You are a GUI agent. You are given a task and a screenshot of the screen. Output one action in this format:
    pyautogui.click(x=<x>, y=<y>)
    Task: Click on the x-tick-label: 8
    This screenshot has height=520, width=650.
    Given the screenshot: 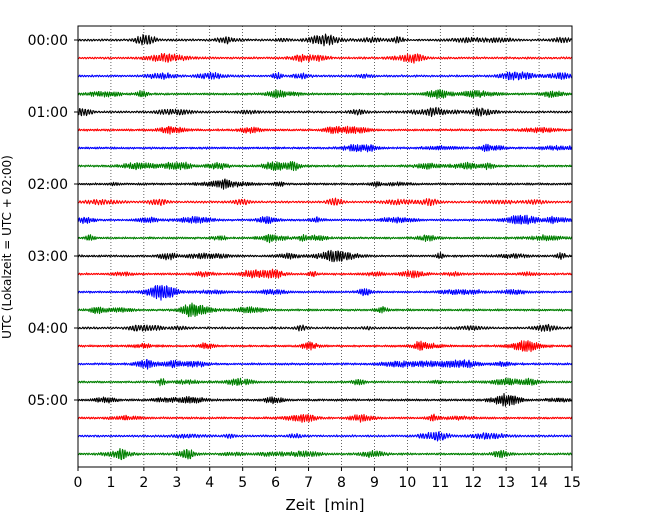 What is the action you would take?
    pyautogui.click(x=341, y=483)
    